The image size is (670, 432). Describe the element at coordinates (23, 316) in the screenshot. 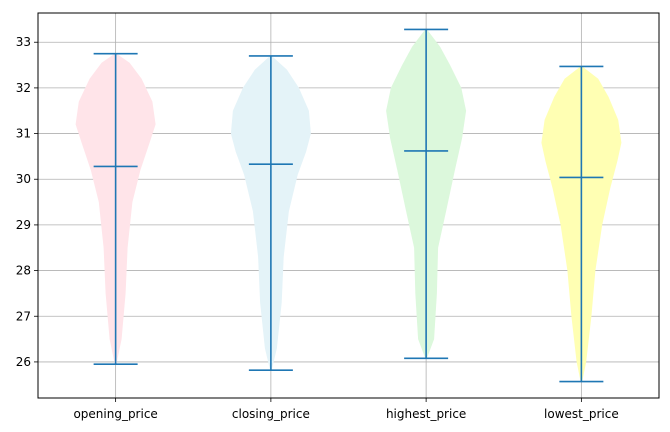

I see `y-tick-label-1: 27` at that location.